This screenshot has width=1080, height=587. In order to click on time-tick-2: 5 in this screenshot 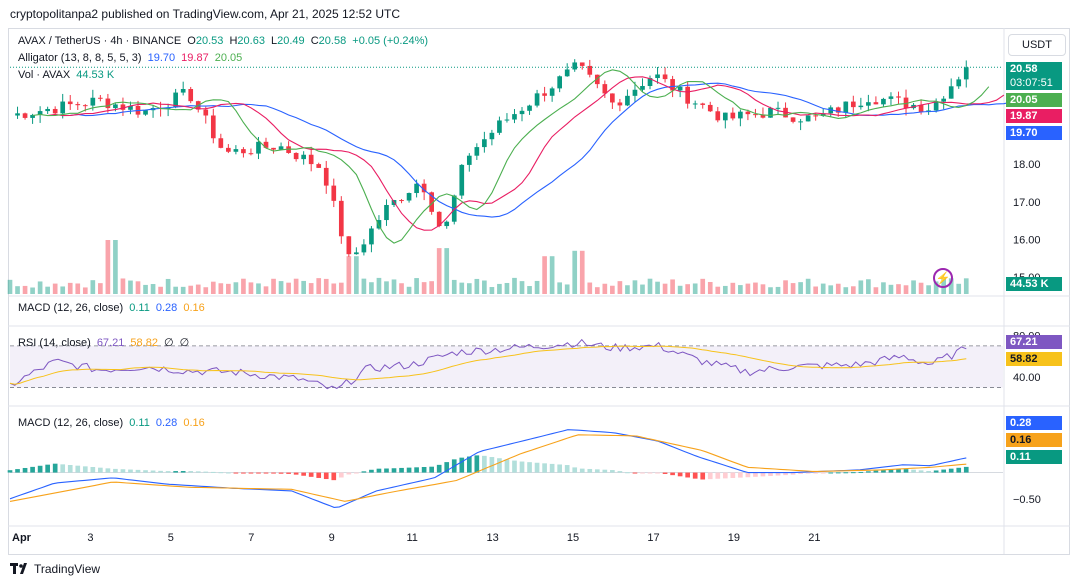, I will do `click(171, 538)`.